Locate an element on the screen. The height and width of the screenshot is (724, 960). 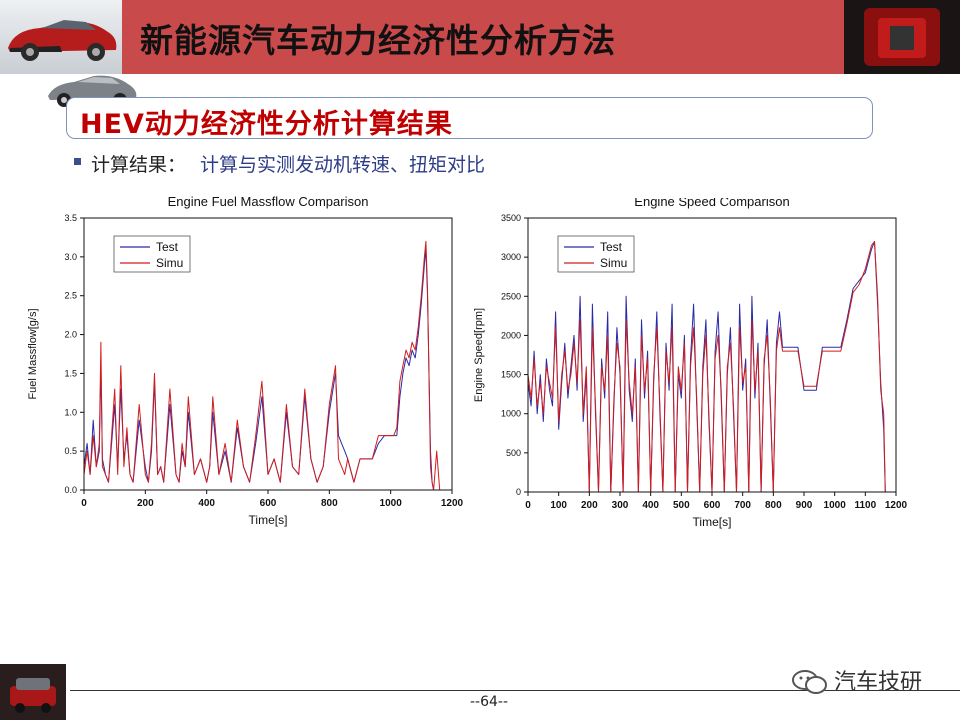
header-band is located at coordinates (480, 37).